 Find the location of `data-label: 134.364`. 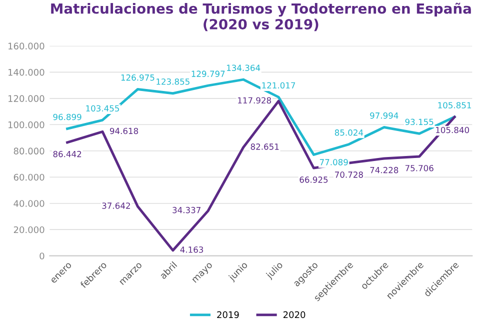

data-label: 134.364 is located at coordinates (243, 67).